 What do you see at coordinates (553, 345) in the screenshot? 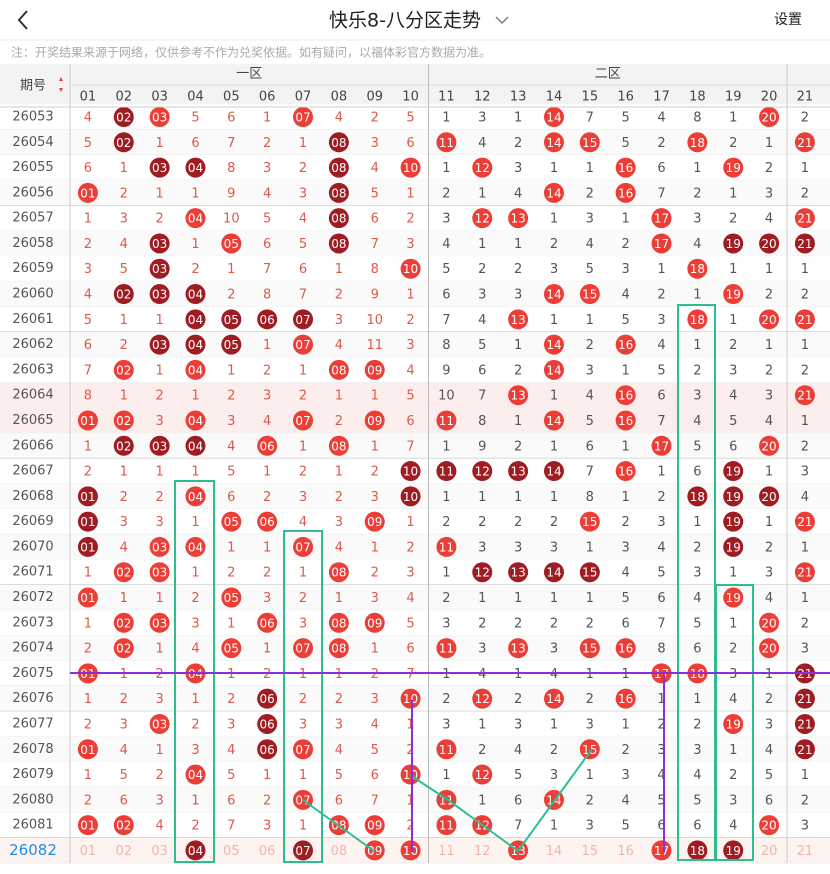
I see `ball-number: 14` at bounding box center [553, 345].